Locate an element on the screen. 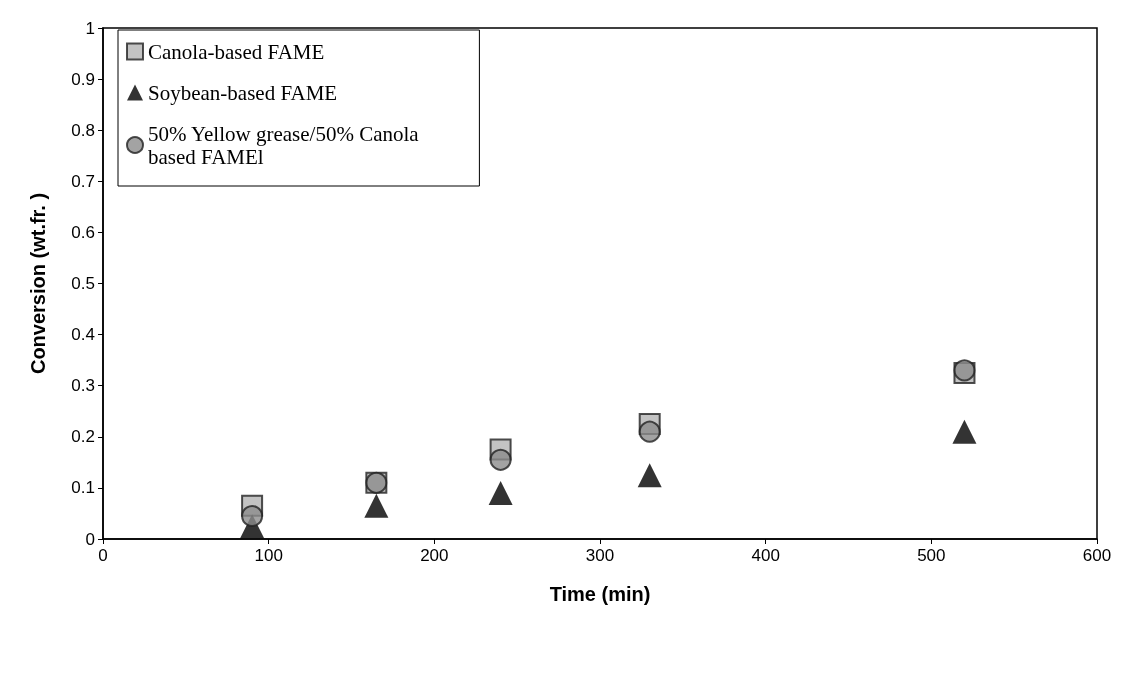 Image resolution: width=1131 pixels, height=675 pixels. y-tick-label: 0 is located at coordinates (90, 539).